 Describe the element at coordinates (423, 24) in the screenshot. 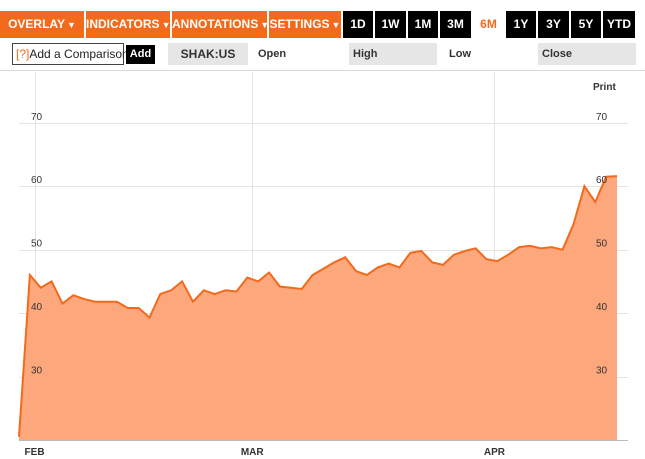

I see `range-1m-button: 1M` at that location.